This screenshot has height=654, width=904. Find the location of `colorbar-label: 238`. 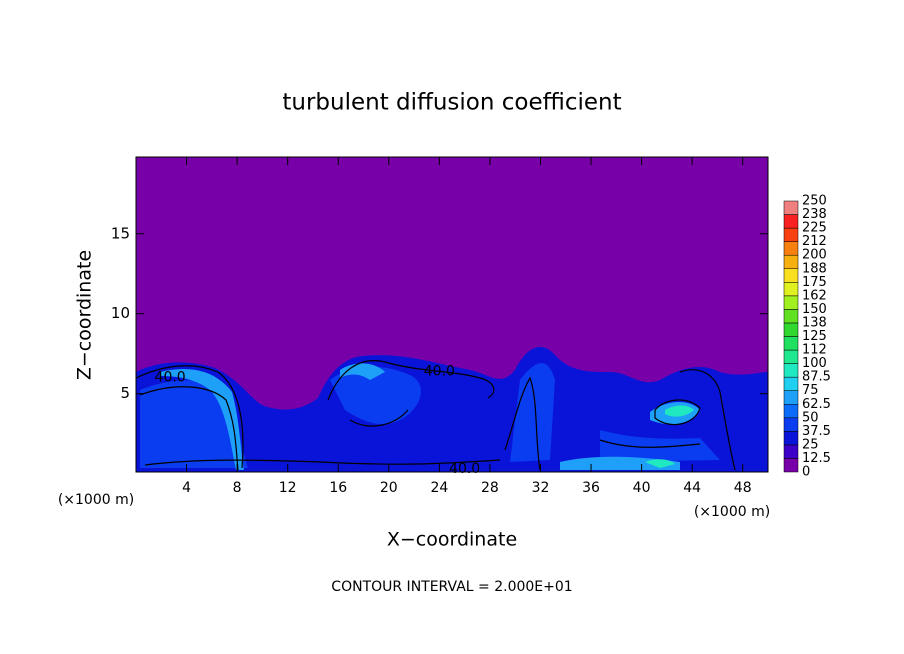

colorbar-label: 238 is located at coordinates (814, 214).